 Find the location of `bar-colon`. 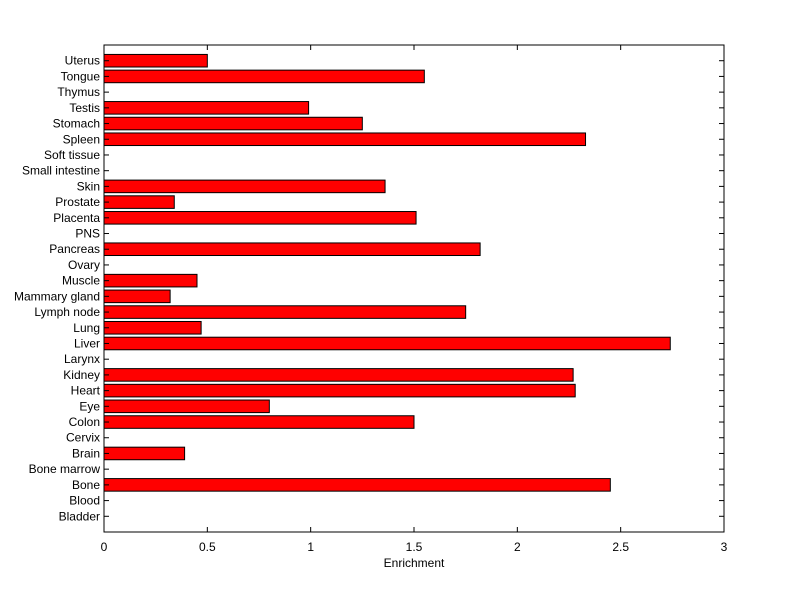

bar-colon is located at coordinates (259, 422).